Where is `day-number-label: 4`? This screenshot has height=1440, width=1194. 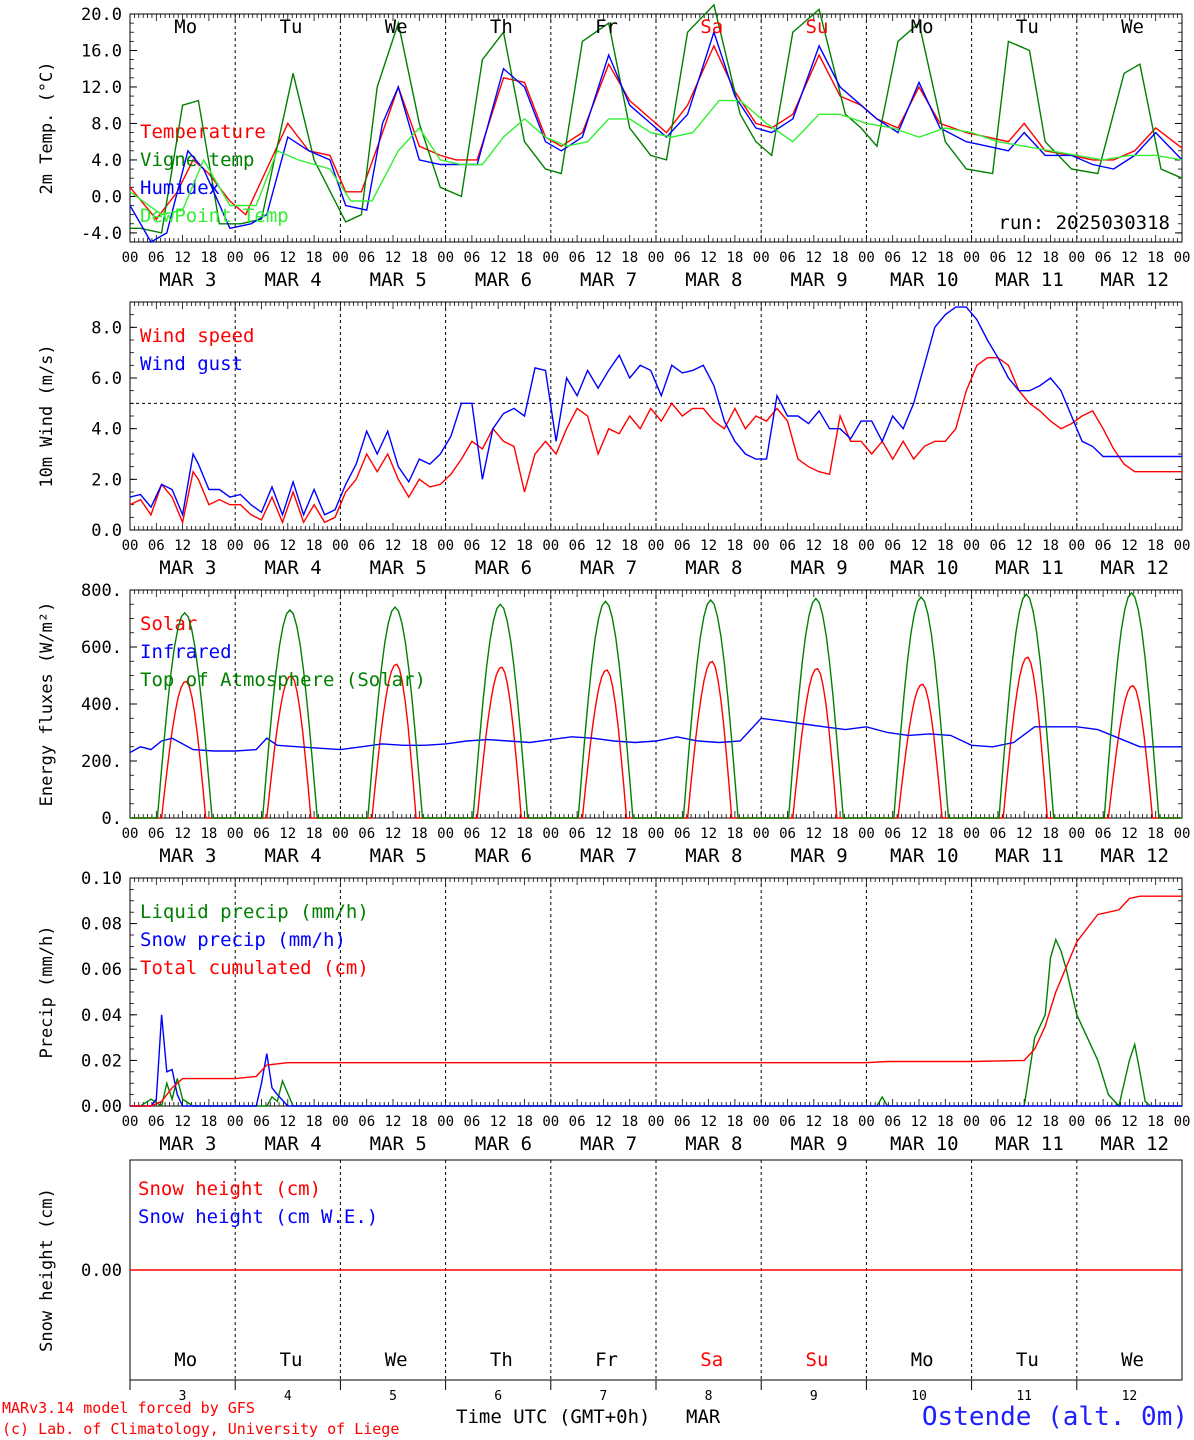 day-number-label: 4 is located at coordinates (288, 1396).